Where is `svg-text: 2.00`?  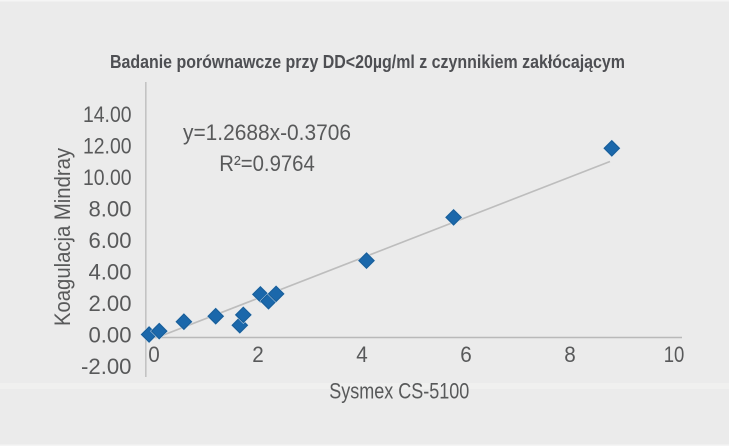 svg-text: 2.00 is located at coordinates (110, 303).